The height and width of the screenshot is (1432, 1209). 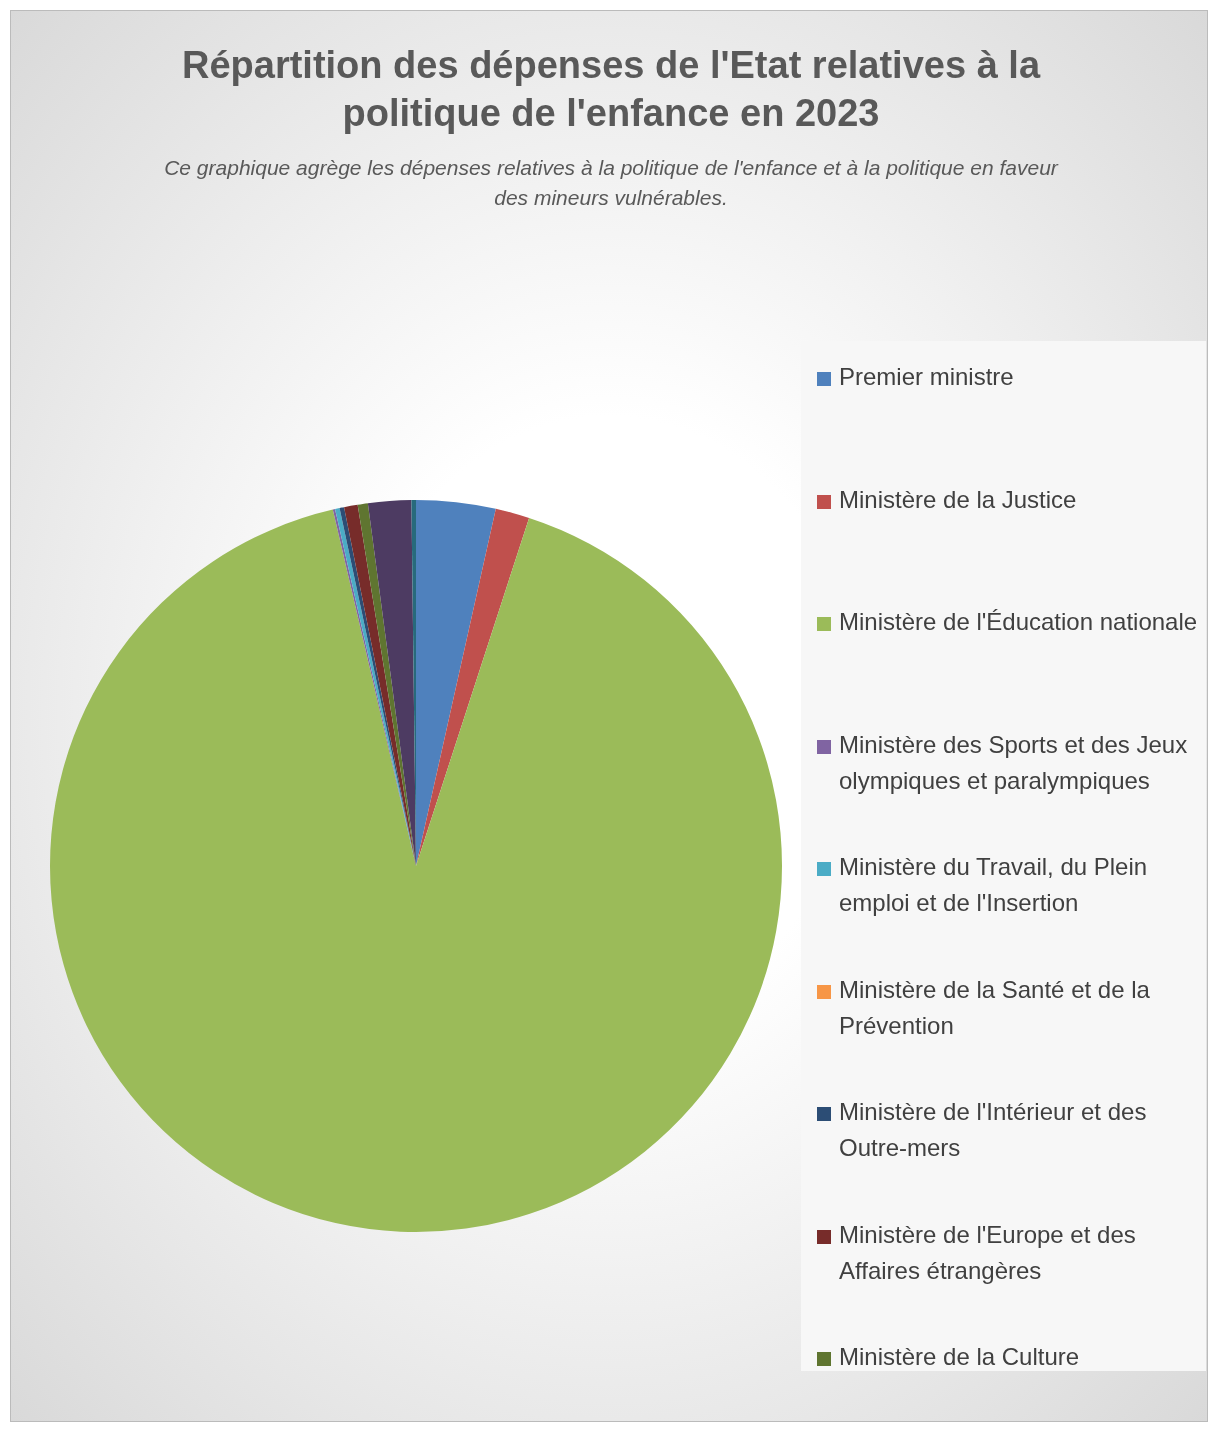 What do you see at coordinates (959, 1356) in the screenshot?
I see `legend-label: Ministère de la Culture` at bounding box center [959, 1356].